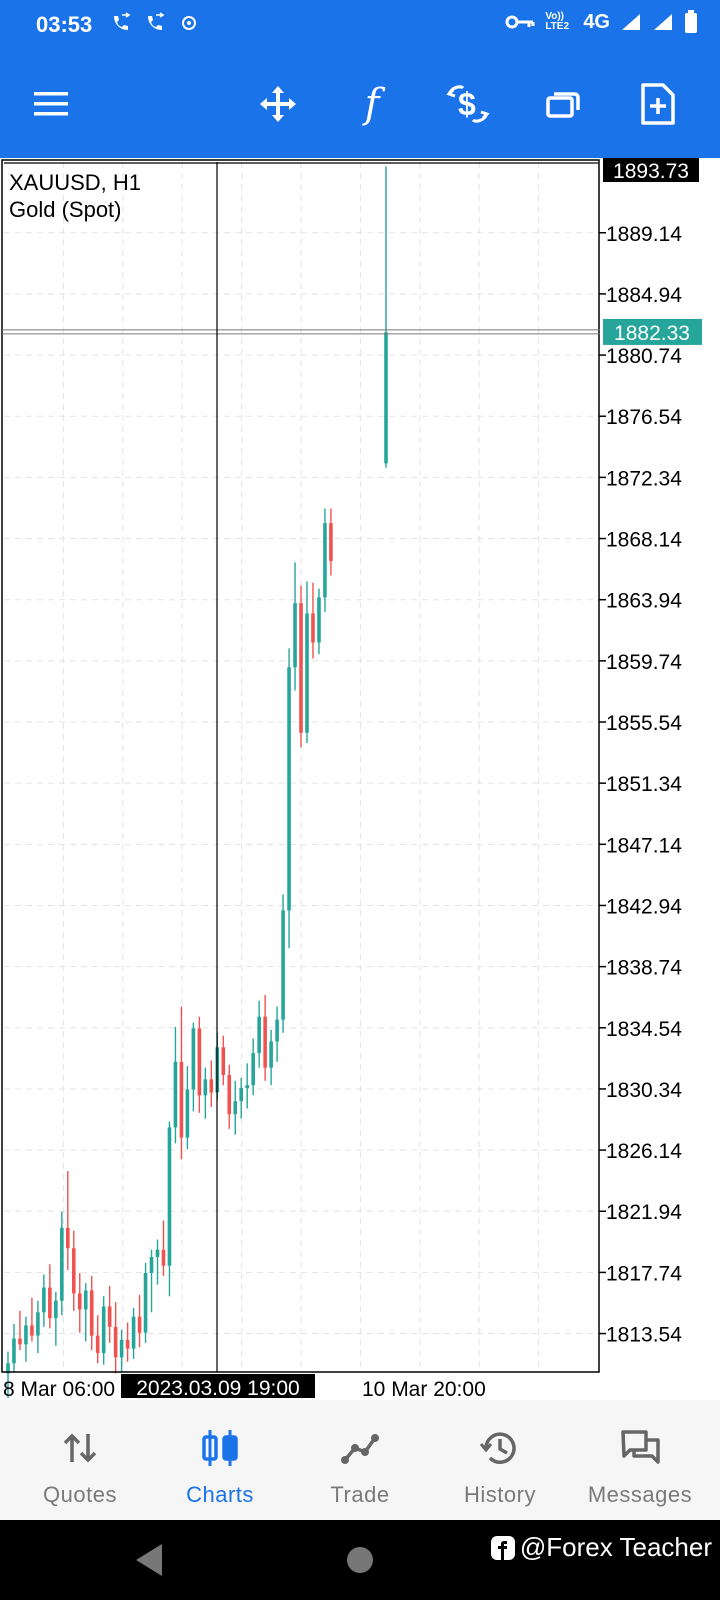  What do you see at coordinates (640, 1447) in the screenshot?
I see `messages-chat-icon` at bounding box center [640, 1447].